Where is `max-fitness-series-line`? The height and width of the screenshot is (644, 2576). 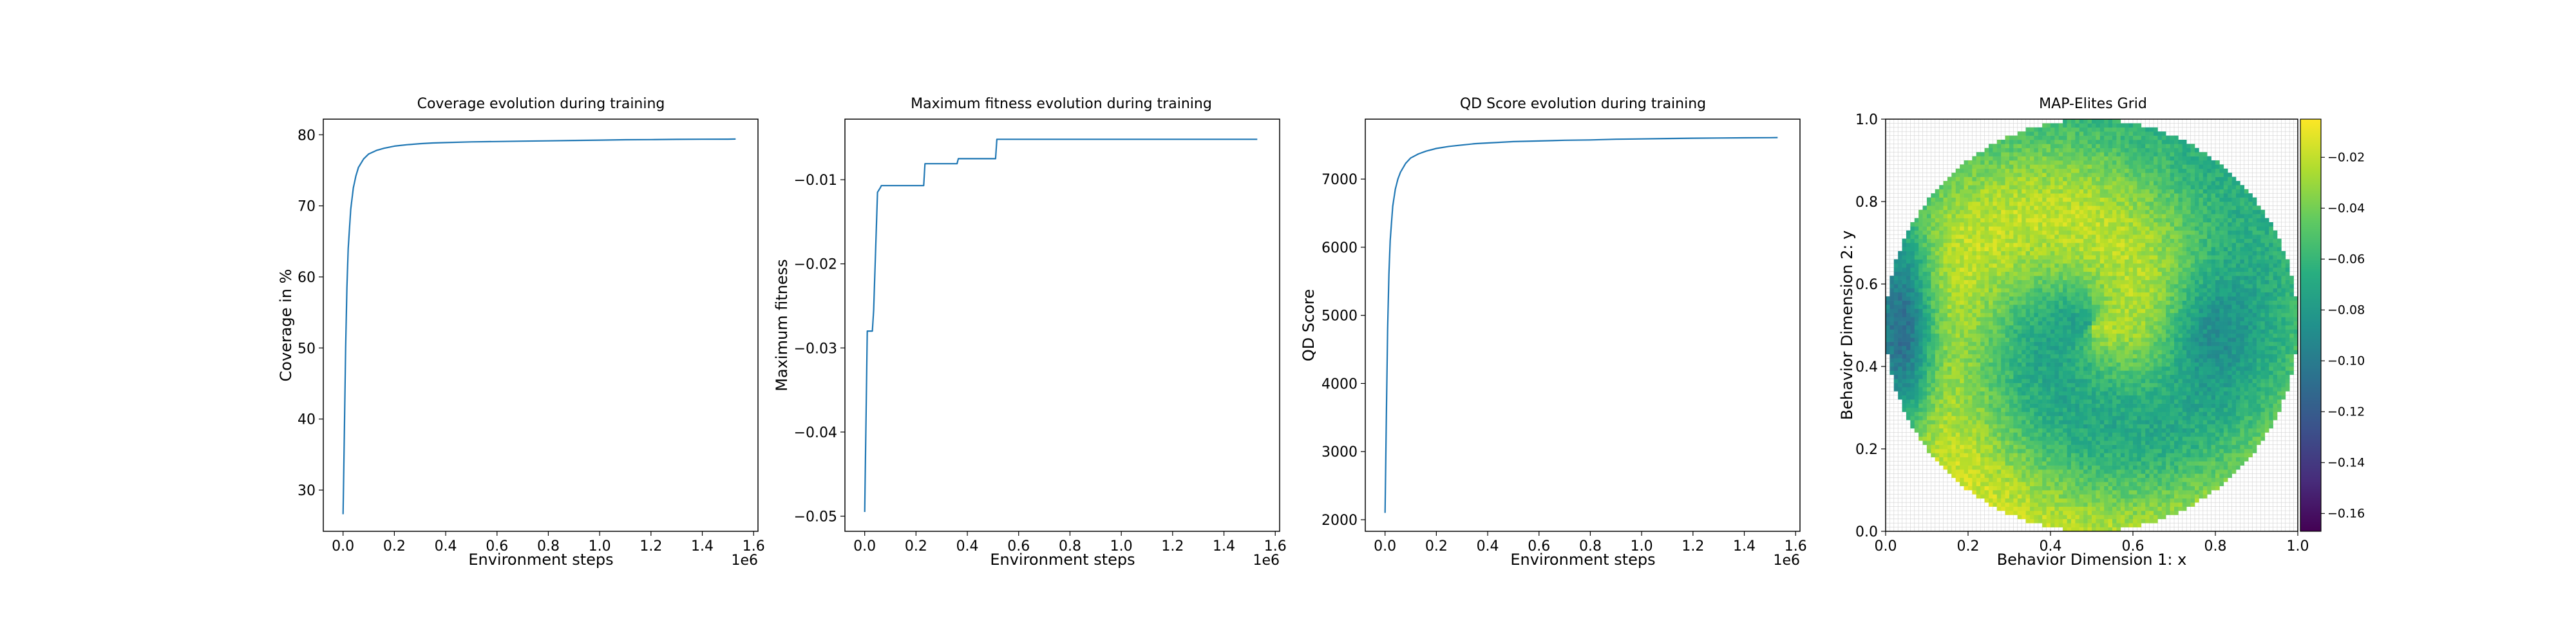
max-fitness-series-line is located at coordinates (1061, 326).